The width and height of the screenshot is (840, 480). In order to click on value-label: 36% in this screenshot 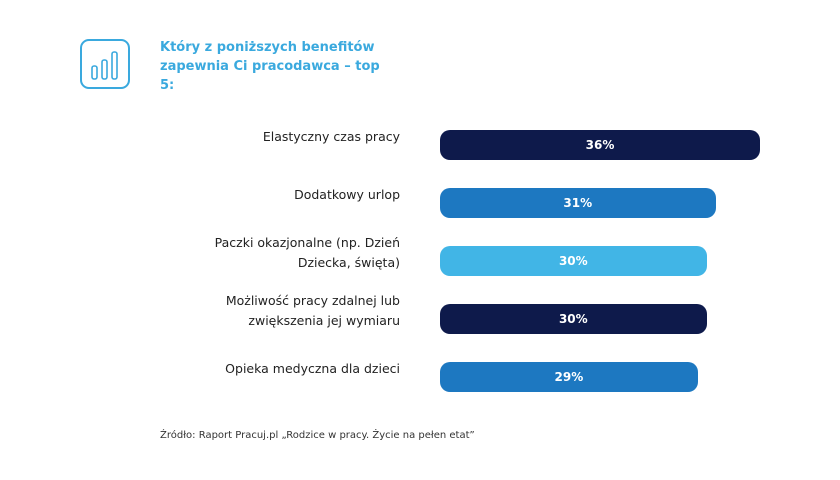, I will do `click(600, 145)`.